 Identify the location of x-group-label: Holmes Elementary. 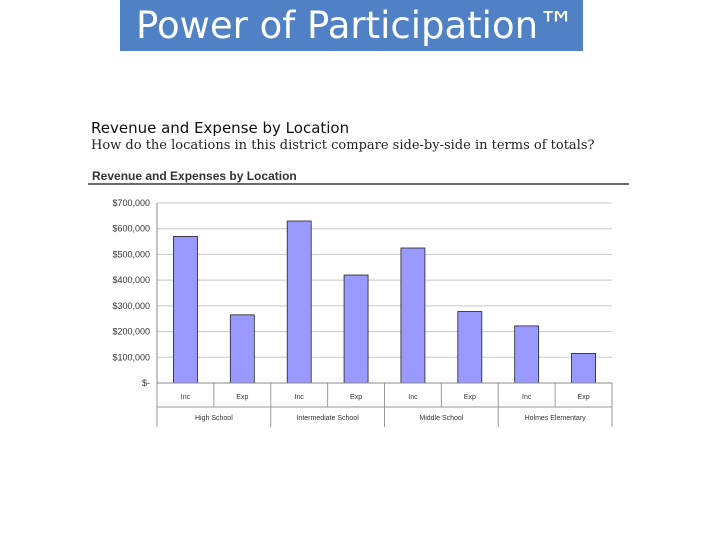
(556, 418).